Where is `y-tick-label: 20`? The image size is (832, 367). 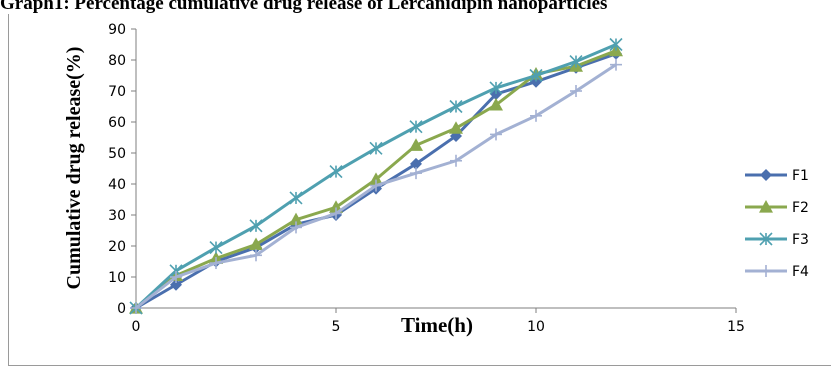 y-tick-label: 20 is located at coordinates (117, 247).